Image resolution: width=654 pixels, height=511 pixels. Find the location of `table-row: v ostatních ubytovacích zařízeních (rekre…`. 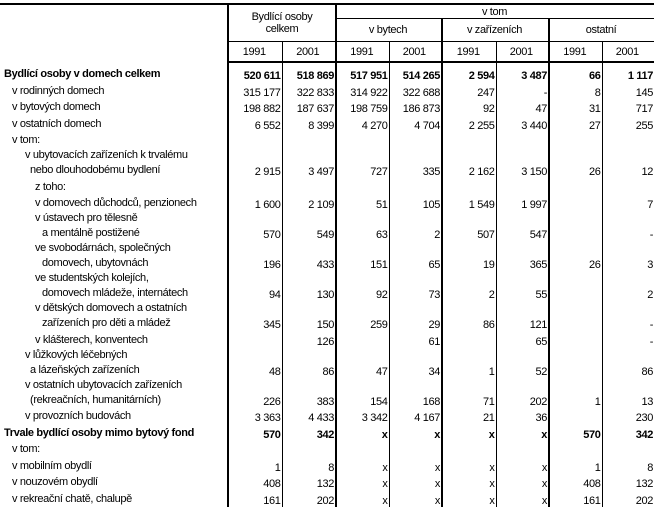

table-row: v ostatních ubytovacích zařízeních (rekre… is located at coordinates (327, 392).